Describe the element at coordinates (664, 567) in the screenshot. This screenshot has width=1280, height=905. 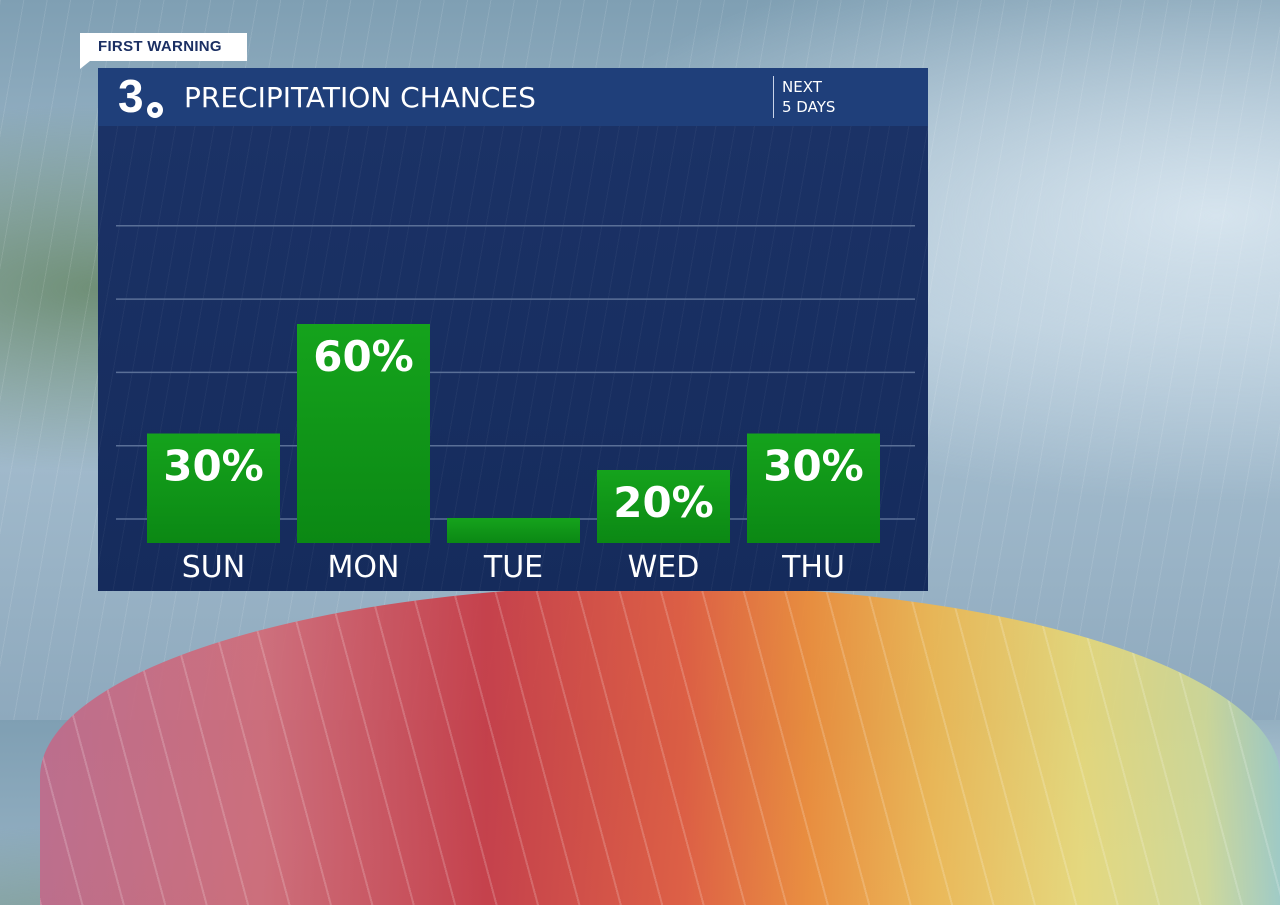
I see `category-label-wed: WED` at that location.